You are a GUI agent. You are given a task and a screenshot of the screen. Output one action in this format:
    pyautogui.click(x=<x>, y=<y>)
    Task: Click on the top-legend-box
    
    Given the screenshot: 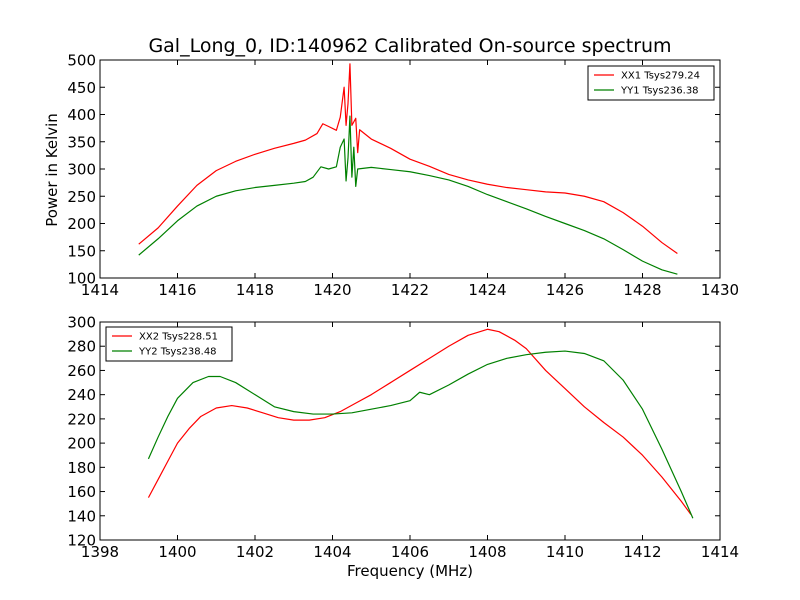 What is the action you would take?
    pyautogui.click(x=651, y=83)
    